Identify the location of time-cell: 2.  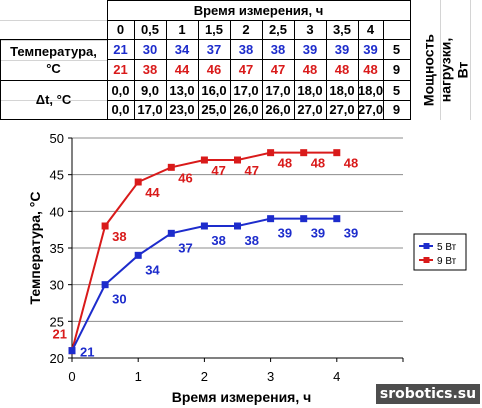
(246, 29).